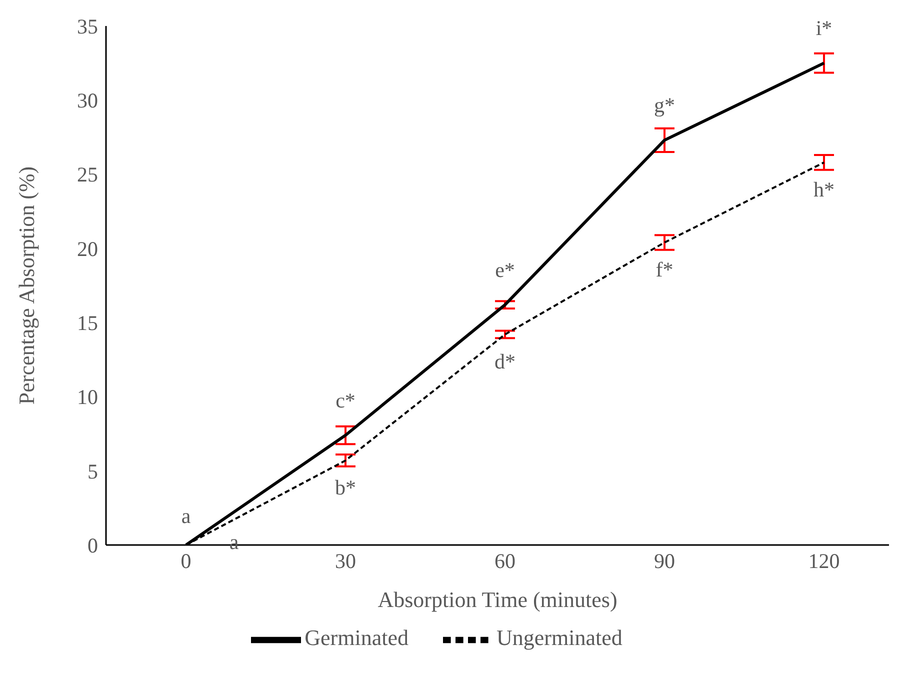  I want to click on annotation: i*, so click(824, 28).